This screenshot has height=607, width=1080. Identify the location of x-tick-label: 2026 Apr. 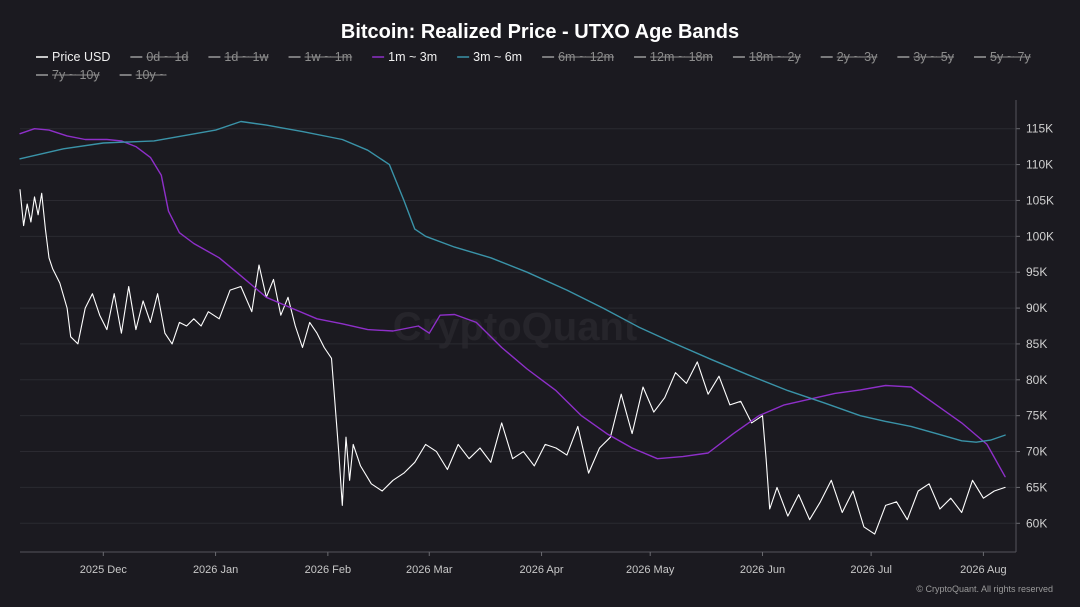
(542, 570).